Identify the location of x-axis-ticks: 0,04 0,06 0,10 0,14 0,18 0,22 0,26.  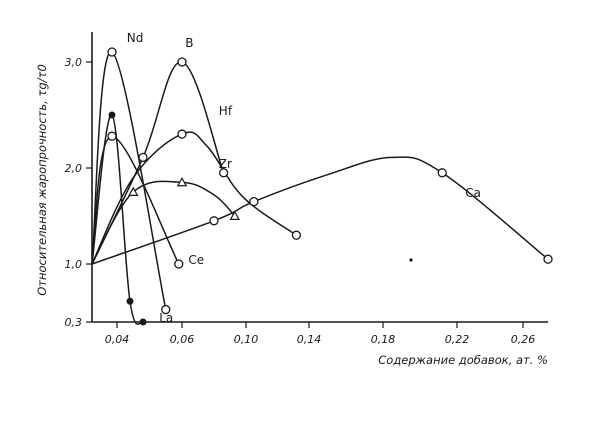
(320, 334).